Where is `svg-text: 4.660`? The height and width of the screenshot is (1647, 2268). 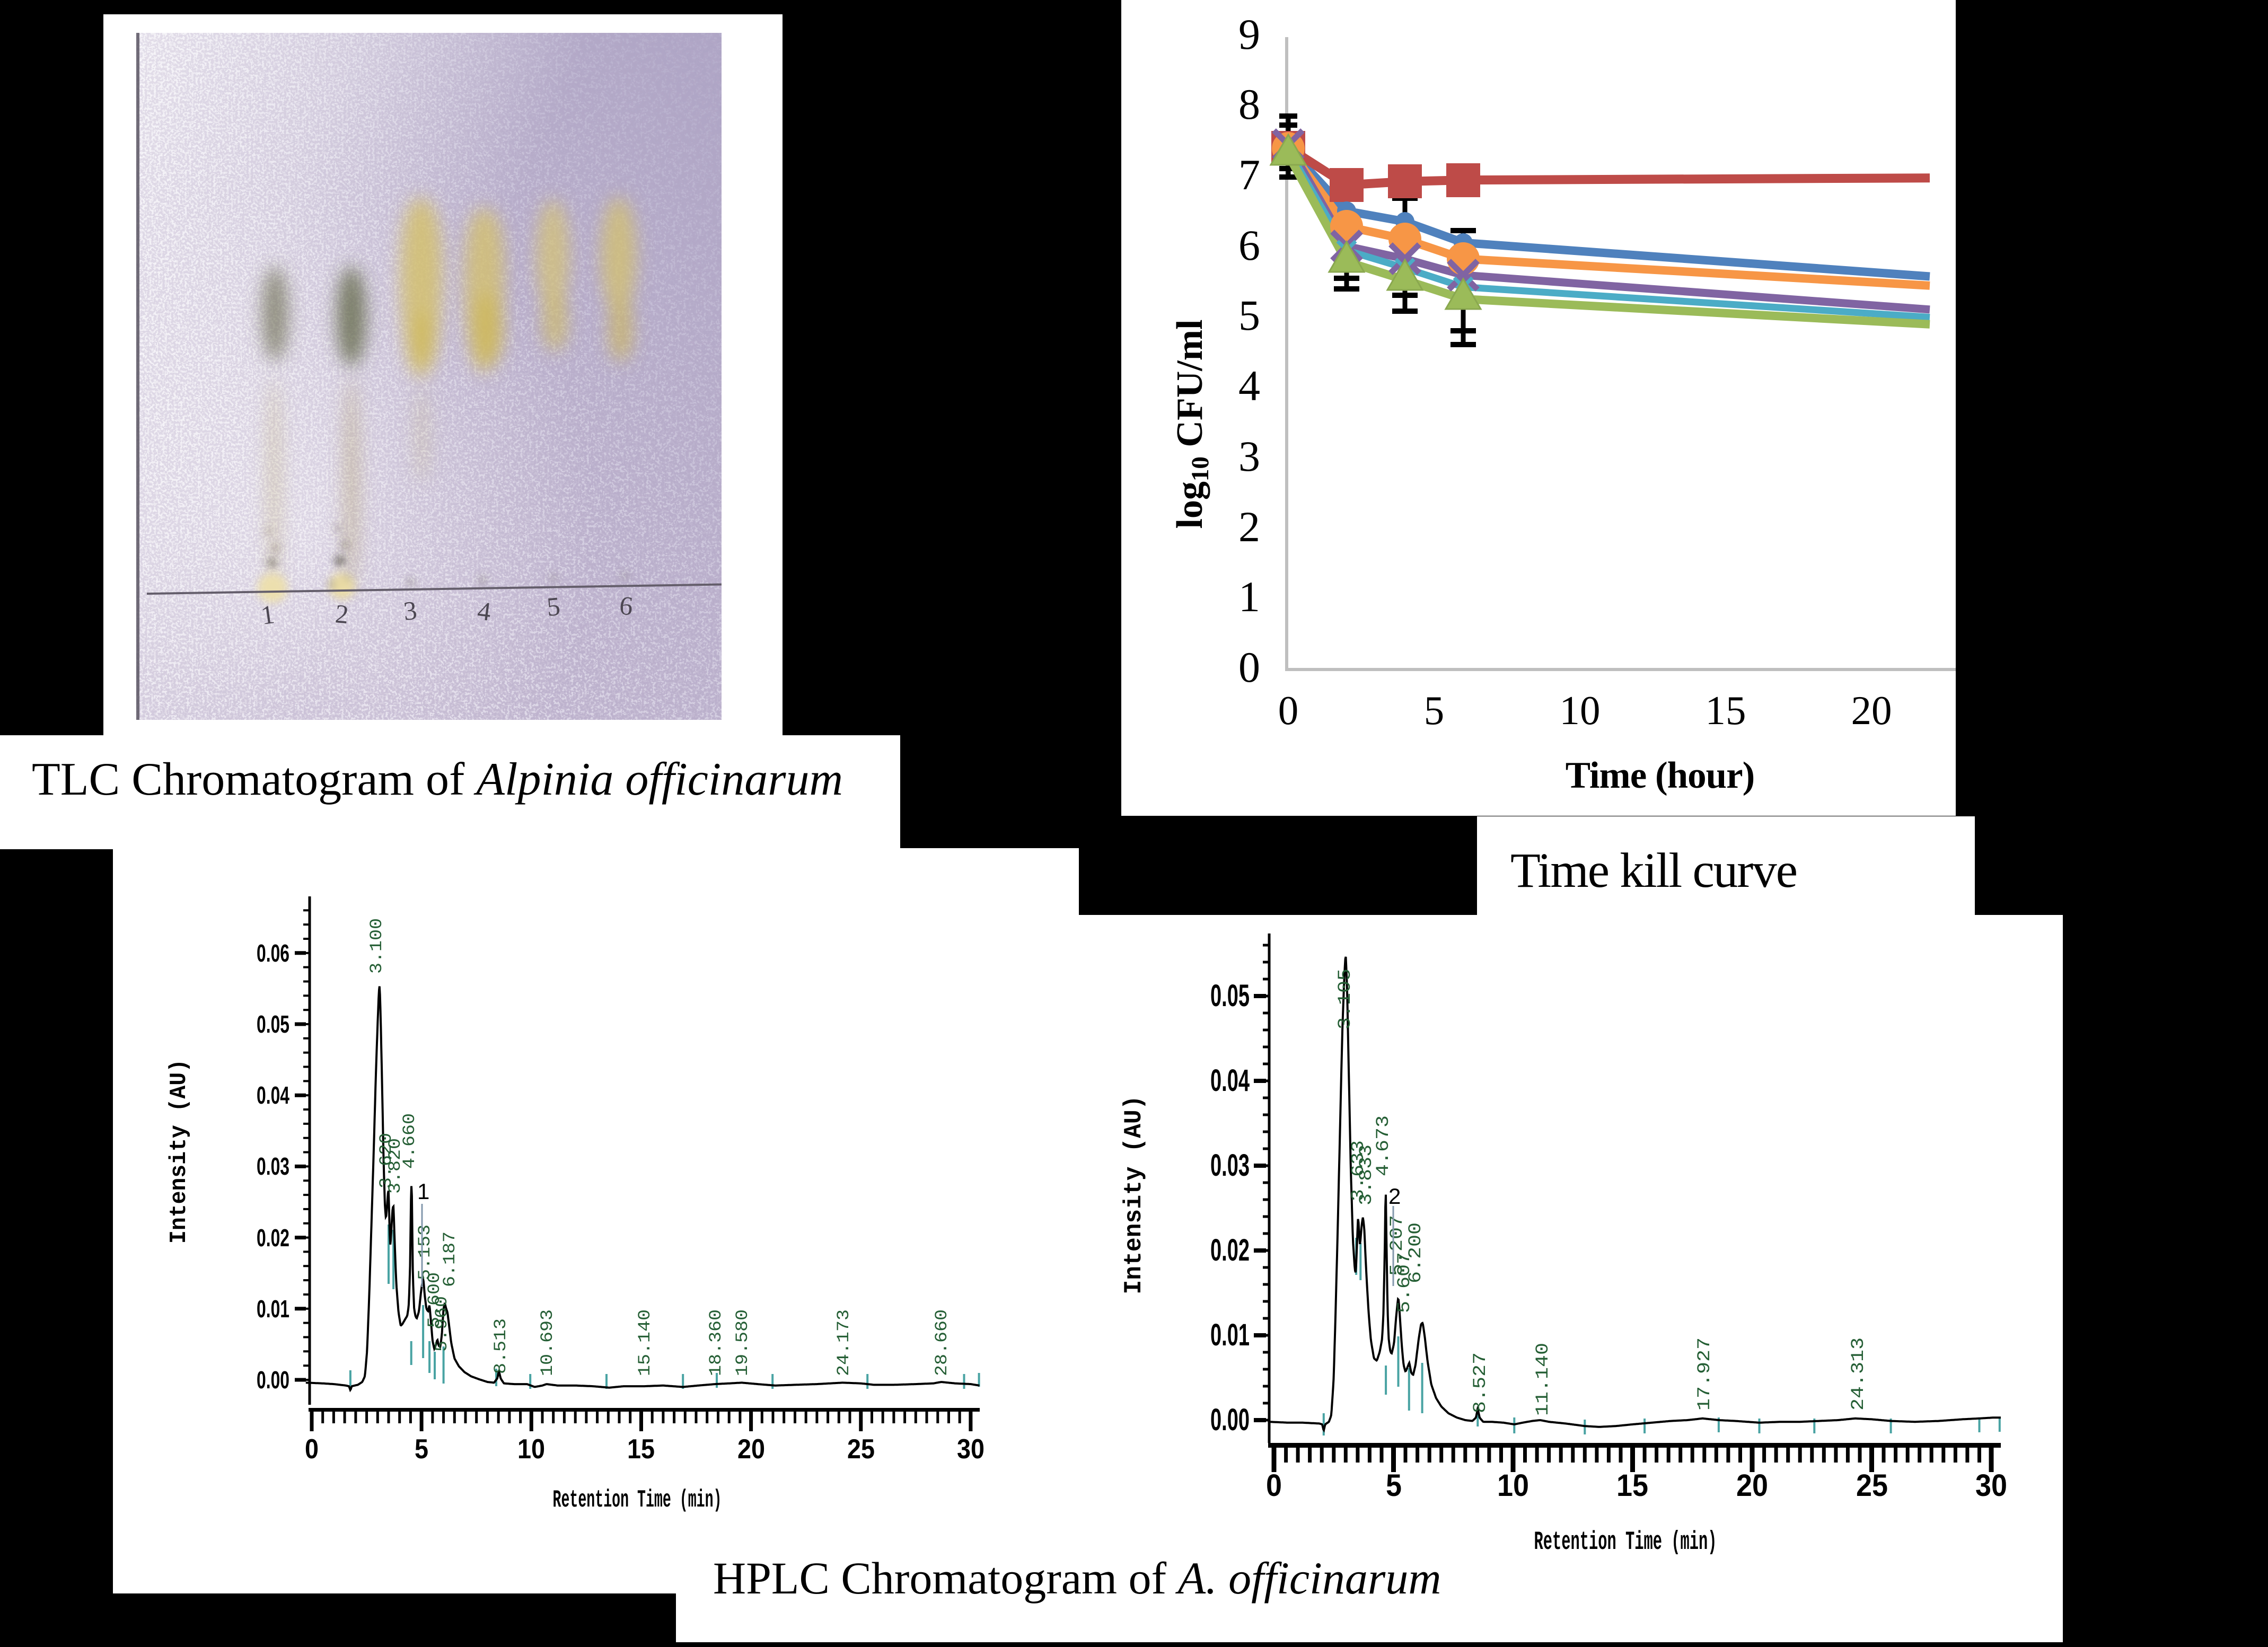
svg-text: 4.660 is located at coordinates (409, 1141).